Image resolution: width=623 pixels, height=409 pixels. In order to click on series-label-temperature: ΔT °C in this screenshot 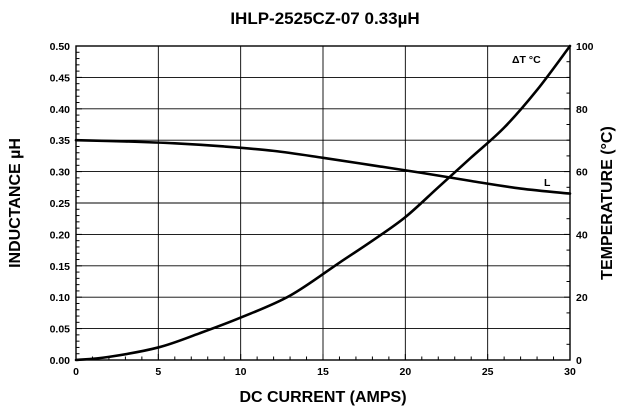, I will do `click(526, 60)`.